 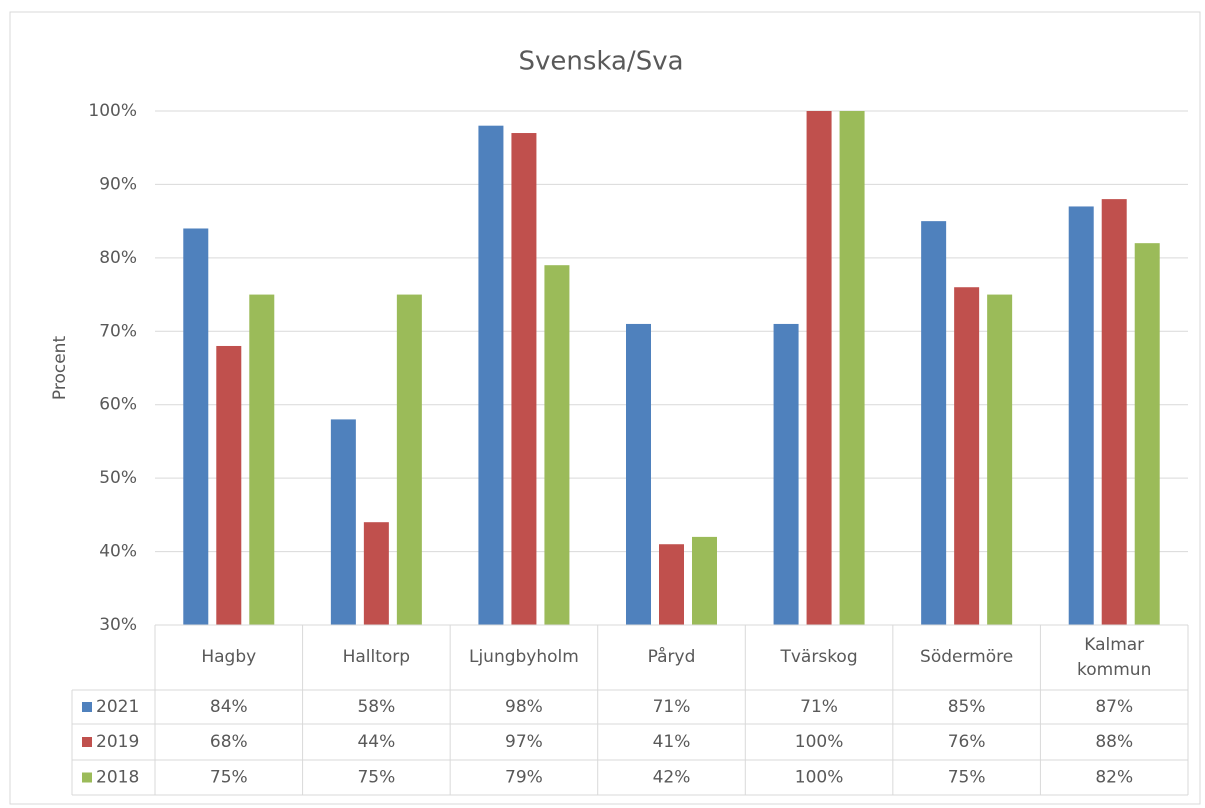 I want to click on category-text: Södermöre, so click(x=967, y=657).